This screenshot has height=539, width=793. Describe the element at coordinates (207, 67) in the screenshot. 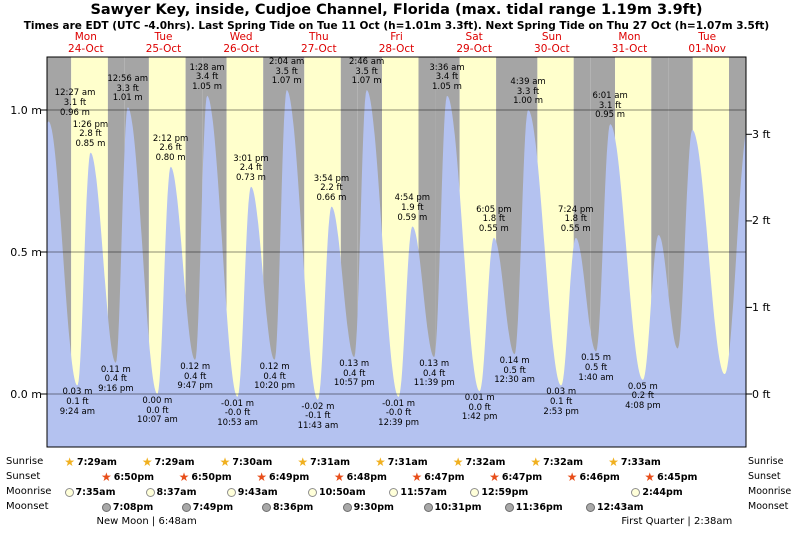

I see `annotation-line: 1:28 am` at that location.